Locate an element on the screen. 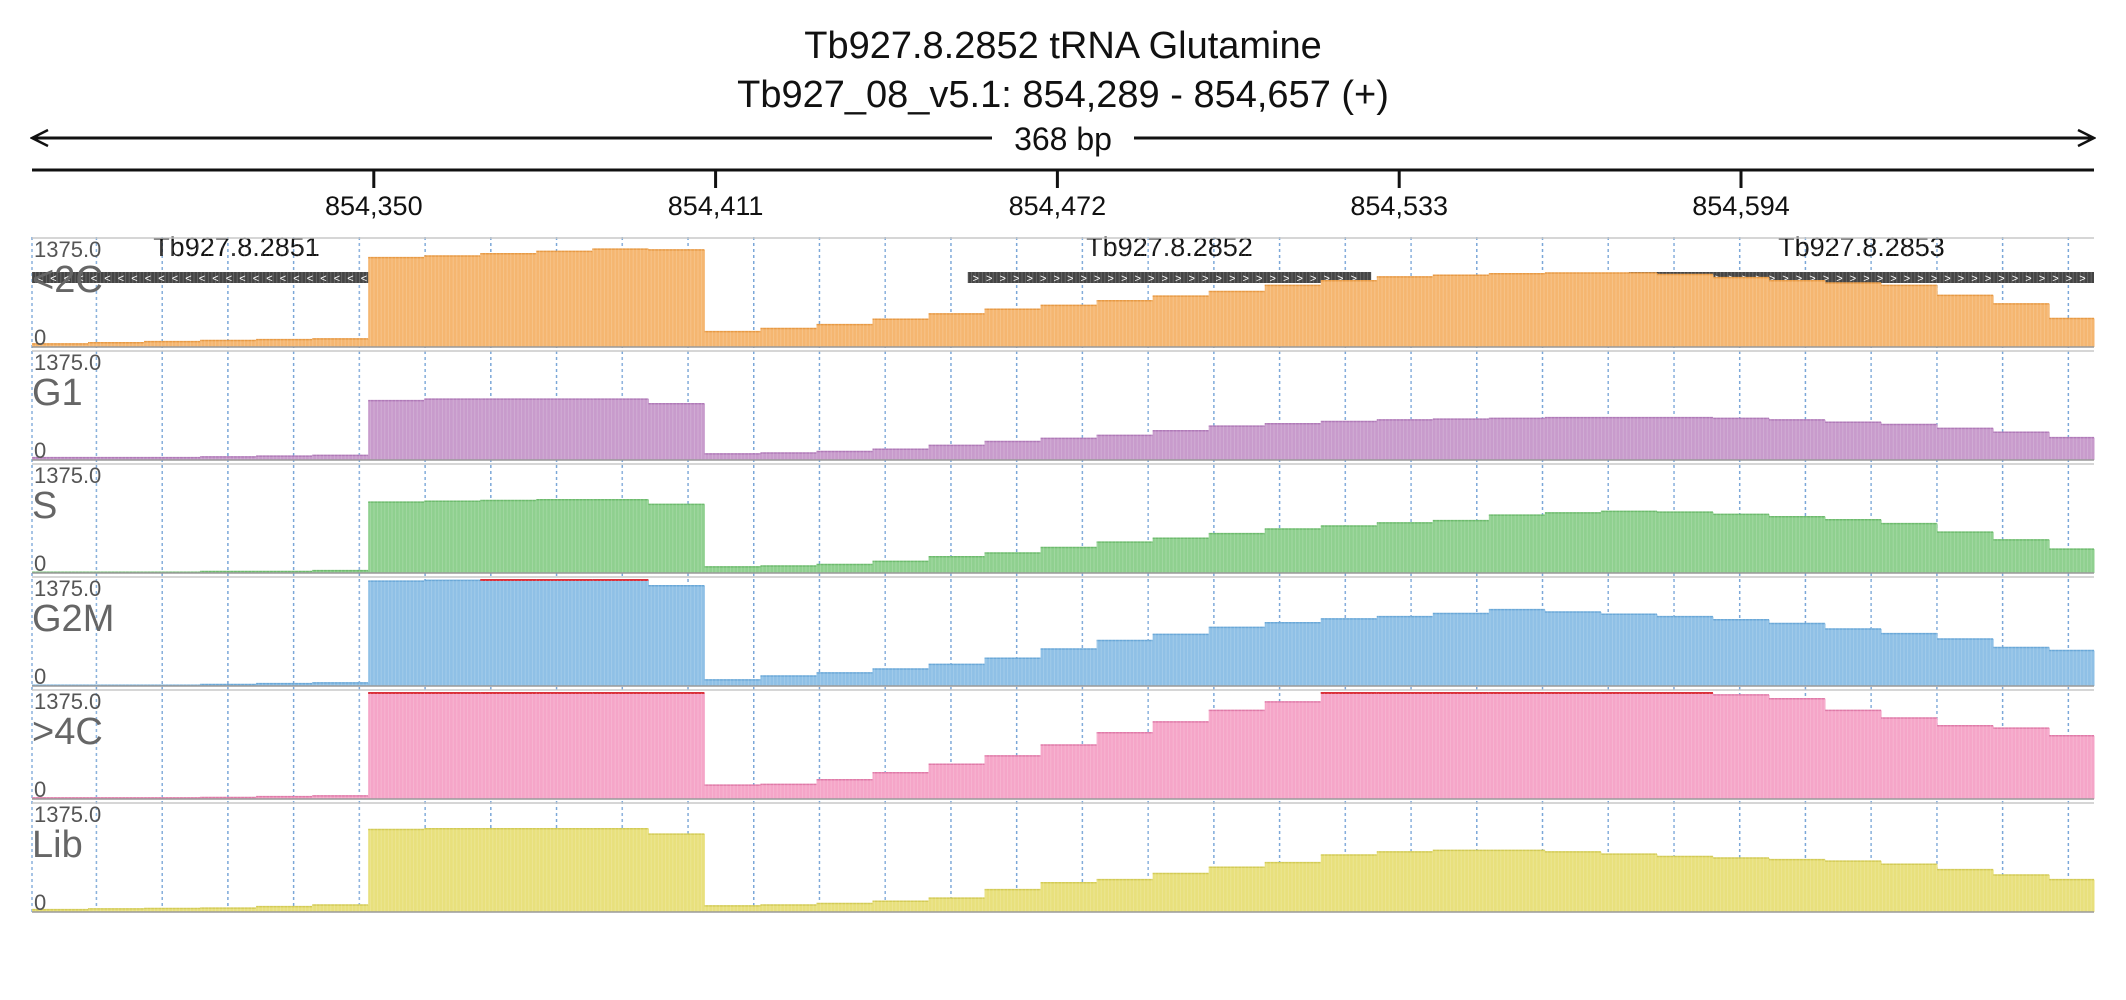  coverage-track: 1375.0 0 <2C is located at coordinates (1063, 293).